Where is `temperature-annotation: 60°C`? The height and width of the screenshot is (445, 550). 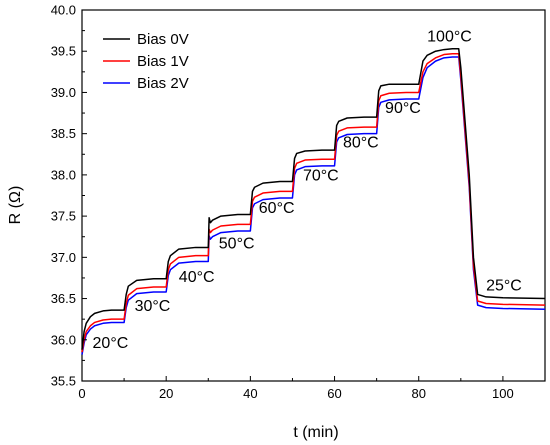
temperature-annotation: 60°C is located at coordinates (277, 208).